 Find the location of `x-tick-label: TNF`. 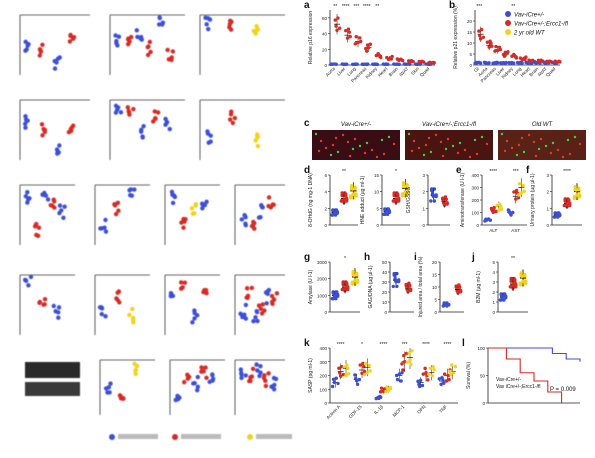

x-tick-label: TNF is located at coordinates (443, 409).